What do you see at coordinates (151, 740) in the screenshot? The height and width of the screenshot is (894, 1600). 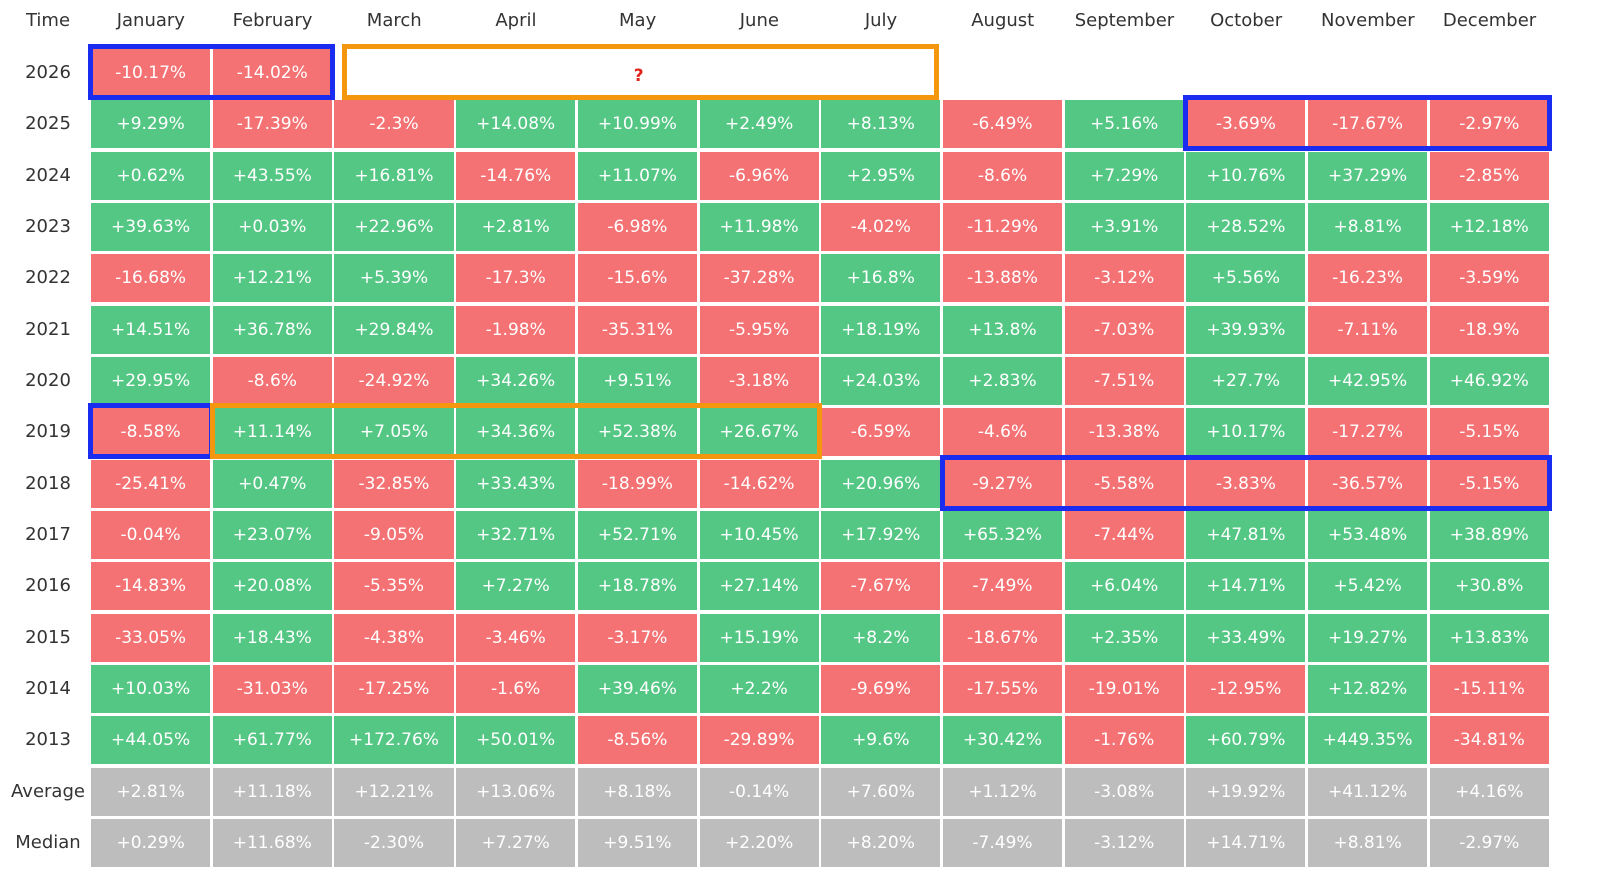 I see `cell: +44.05%` at bounding box center [151, 740].